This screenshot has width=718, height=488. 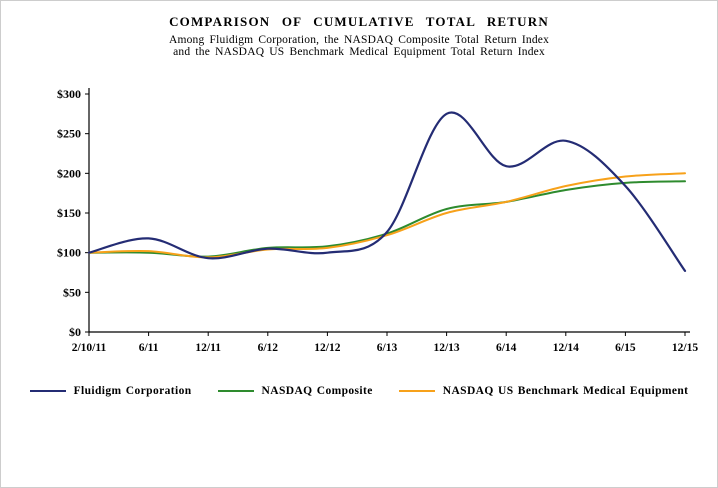 I want to click on y-axis-label: $0, so click(x=75, y=332).